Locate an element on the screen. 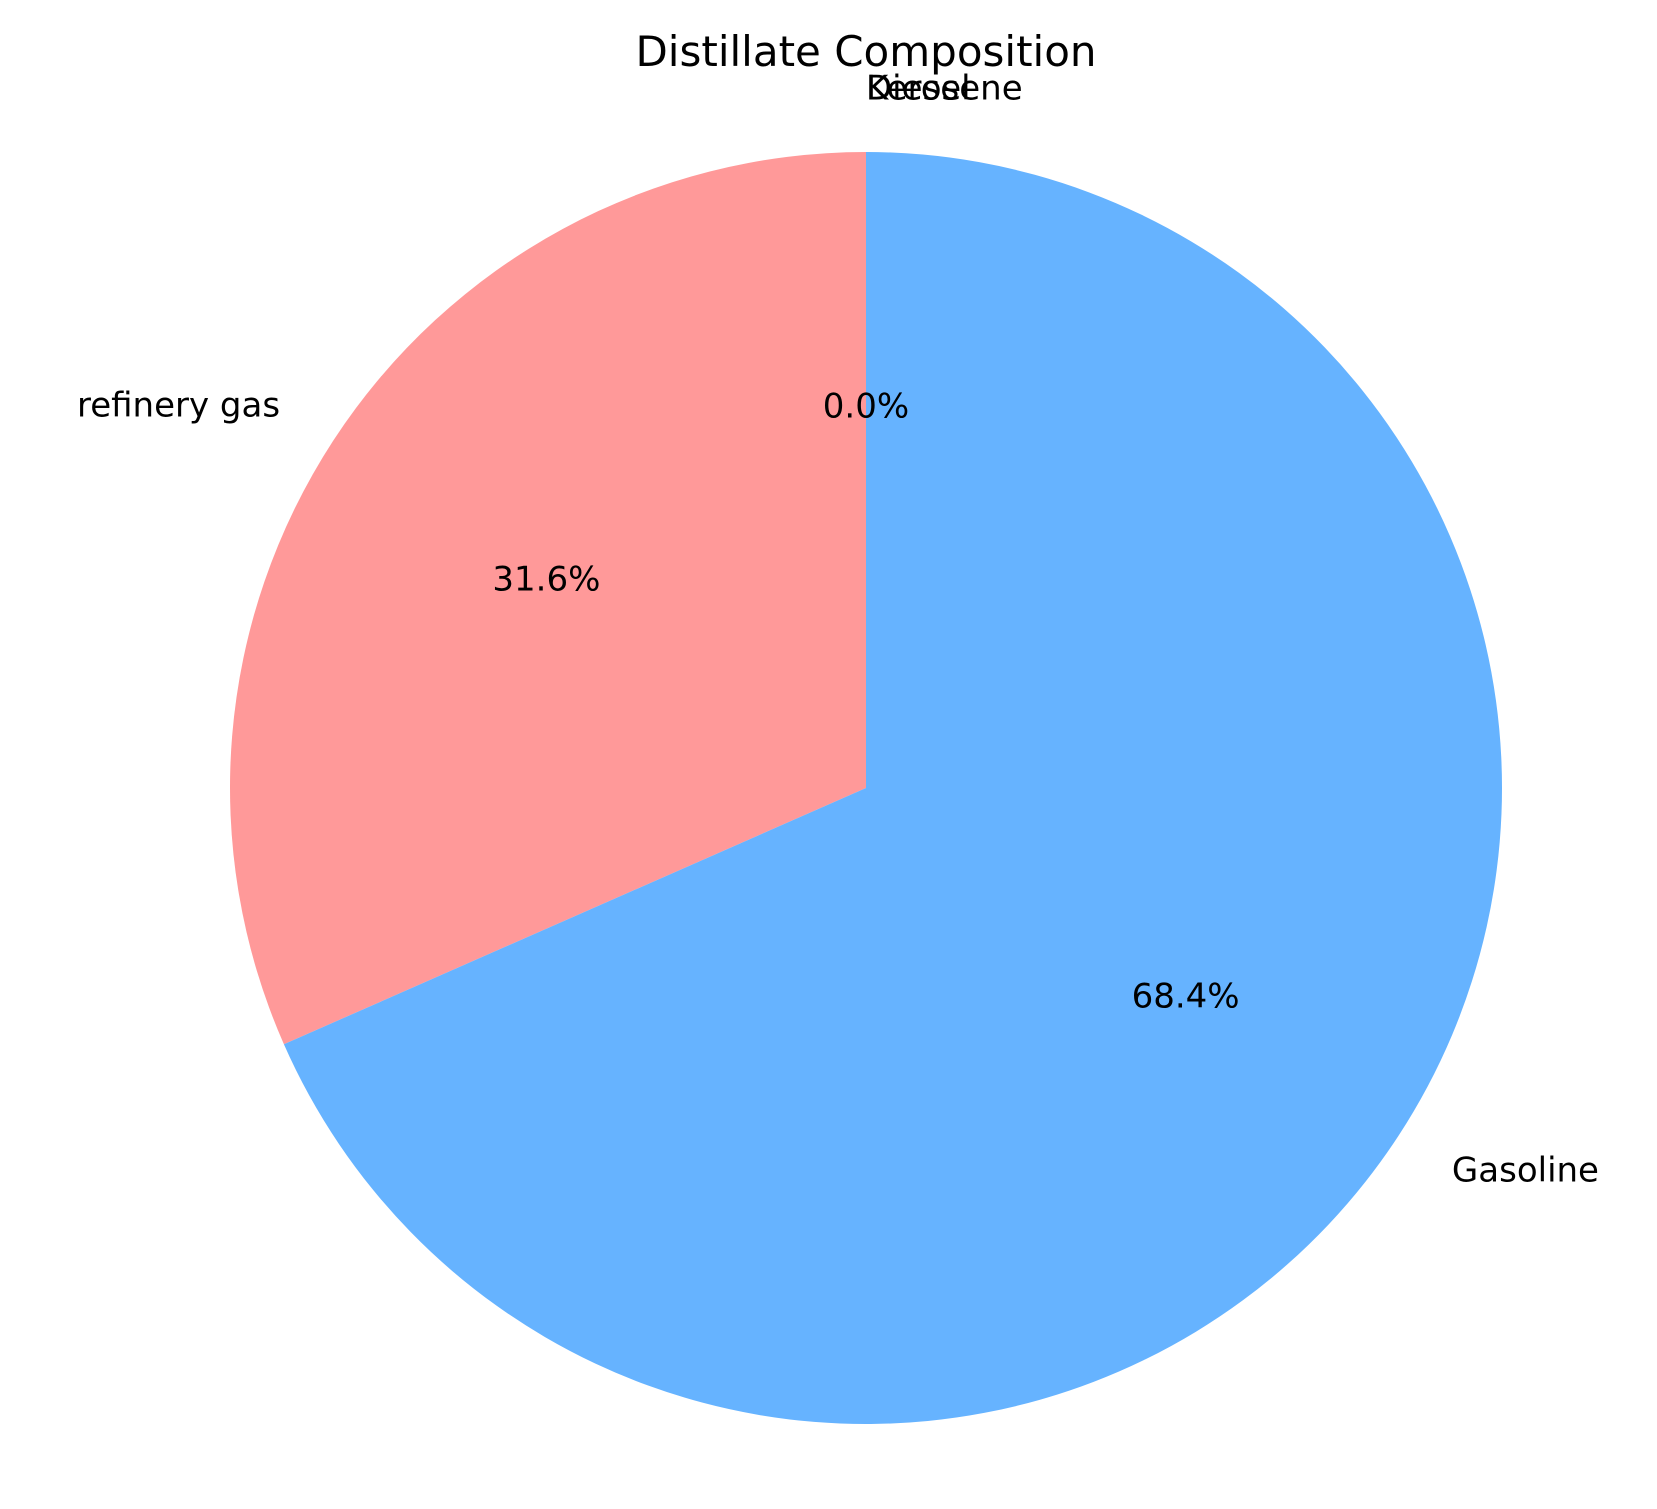  label-refinery-gas: refinery gas is located at coordinates (178, 406).